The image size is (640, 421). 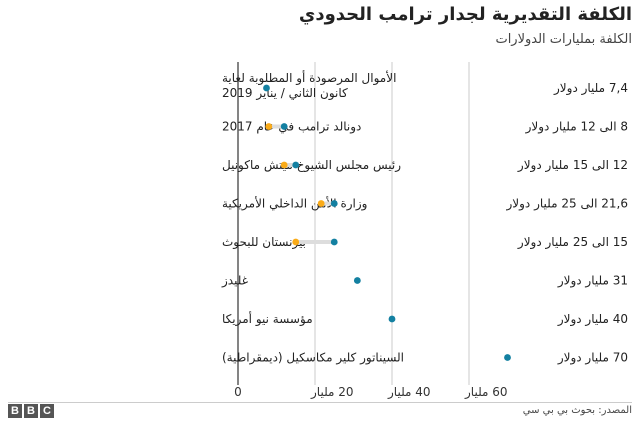 I want to click on row-value-label: 15 الى 25 مليار دولار, so click(x=572, y=242).